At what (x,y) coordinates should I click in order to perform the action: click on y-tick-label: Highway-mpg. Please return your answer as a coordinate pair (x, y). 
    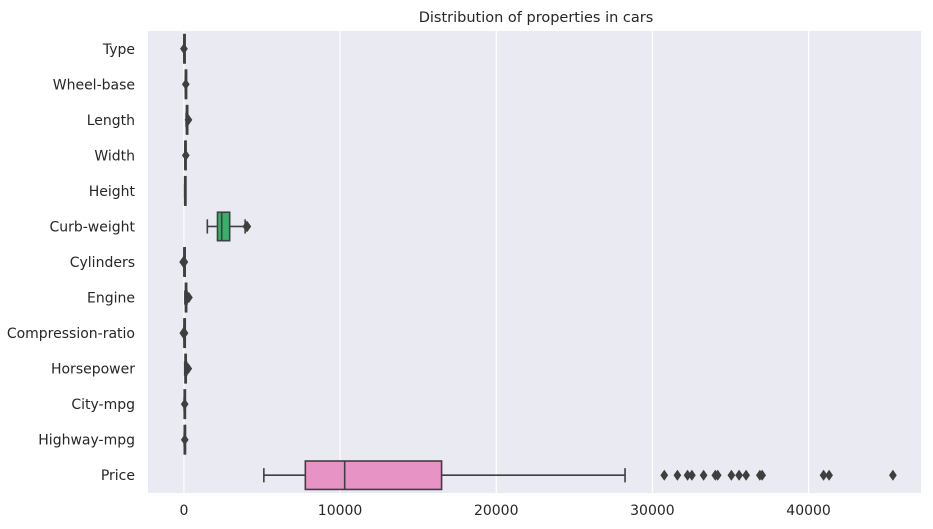
    Looking at the image, I should click on (86, 441).